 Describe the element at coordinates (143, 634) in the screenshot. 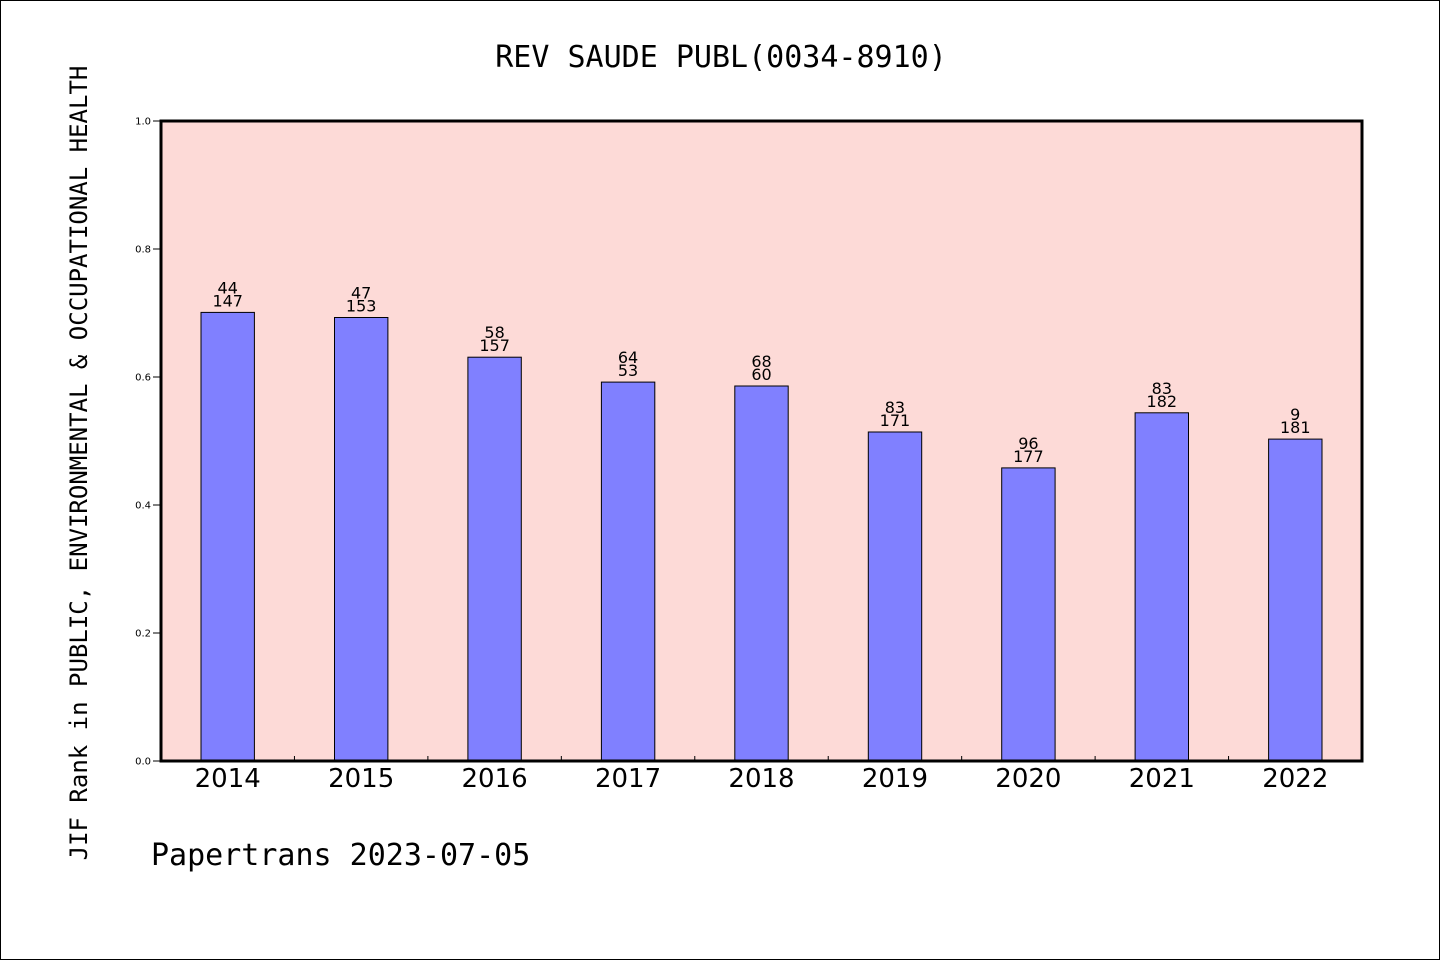

I see `y-tick-label: 0.2` at that location.